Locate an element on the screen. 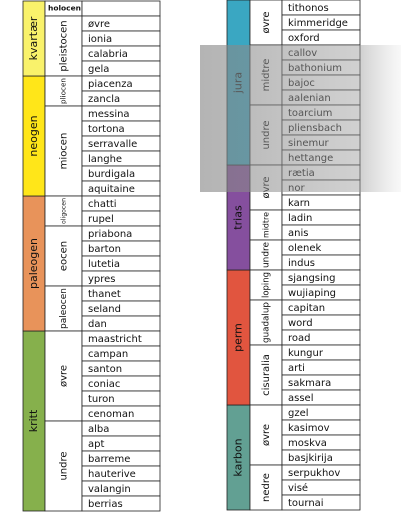  stage-label: apt is located at coordinates (96, 444).